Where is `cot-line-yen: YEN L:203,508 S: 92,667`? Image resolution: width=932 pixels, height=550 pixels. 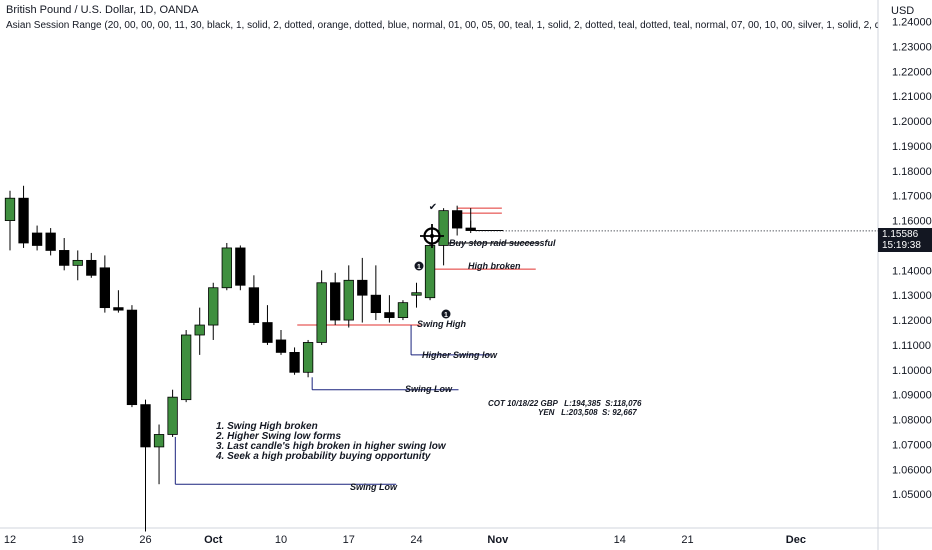
cot-line-yen: YEN L:203,508 S: 92,667 is located at coordinates (587, 412).